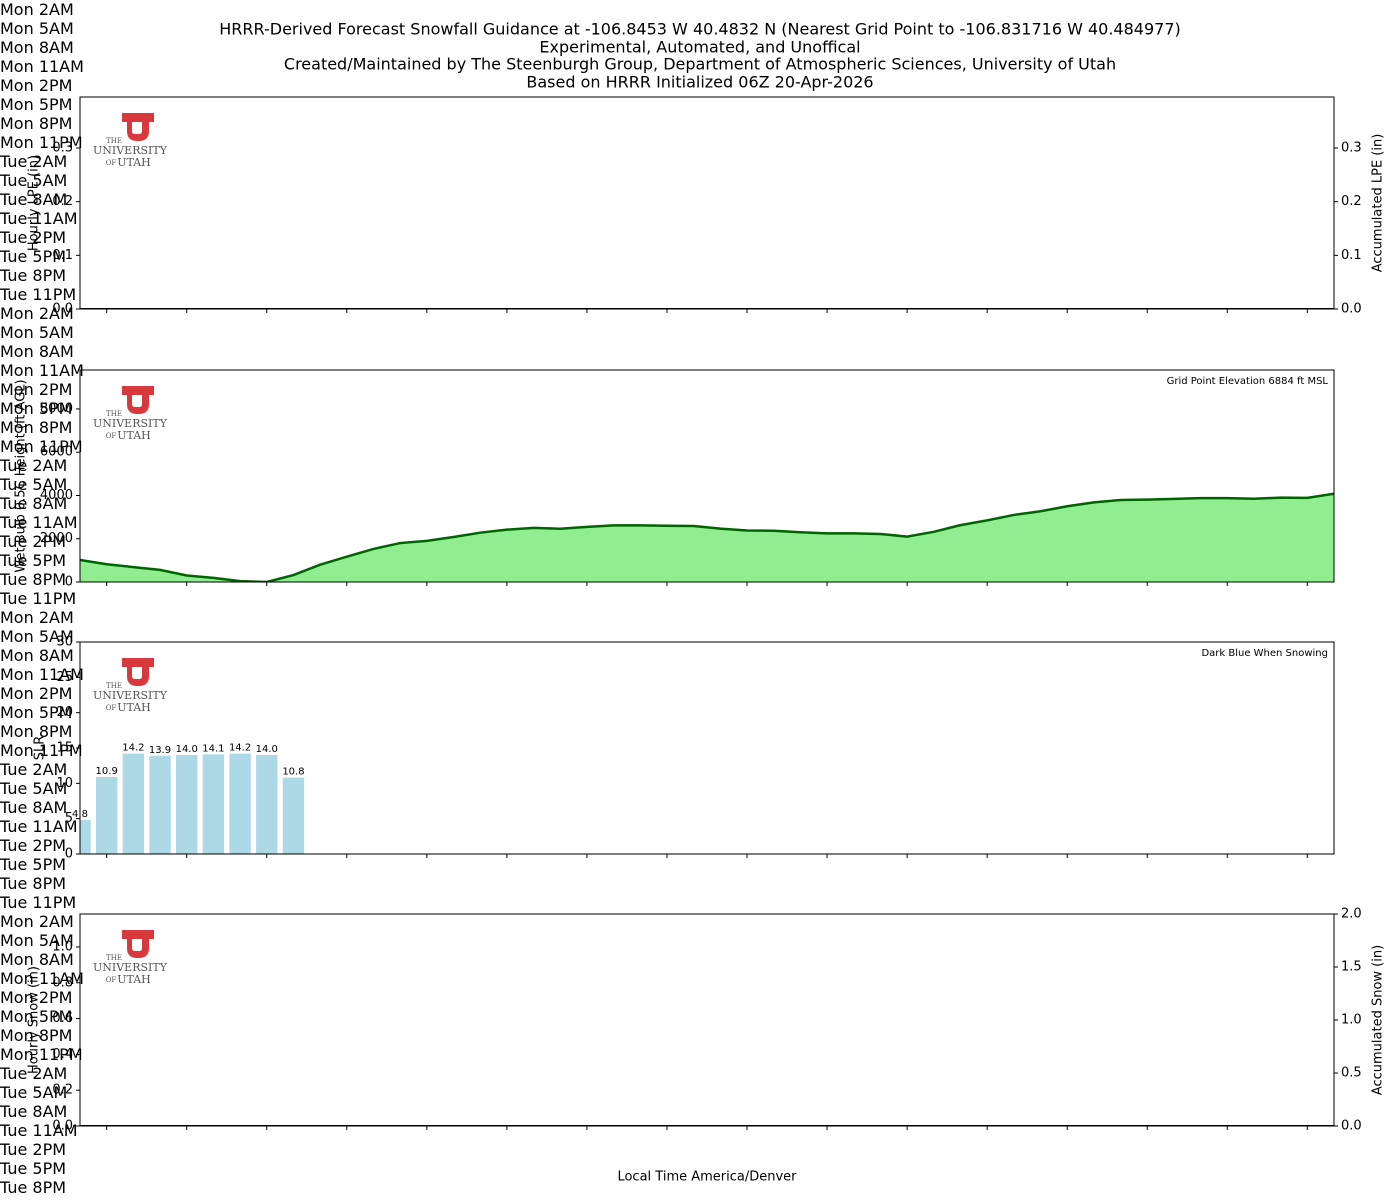  What do you see at coordinates (1351, 914) in the screenshot?
I see `y2-tick-label: 2.0` at bounding box center [1351, 914].